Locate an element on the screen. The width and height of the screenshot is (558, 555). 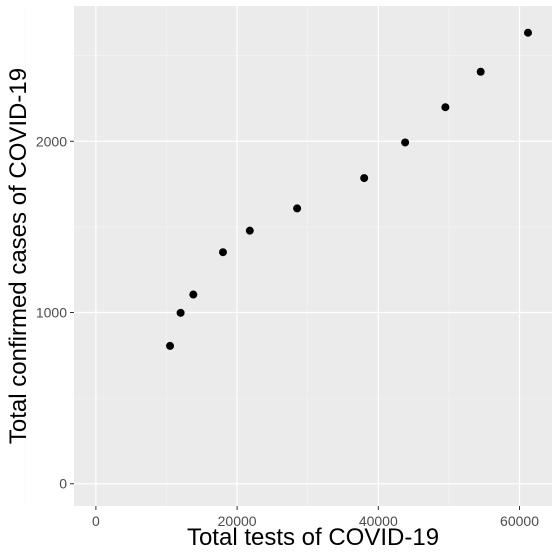
y-axis-ticks: 0 1000 2000 is located at coordinates (55, 312).